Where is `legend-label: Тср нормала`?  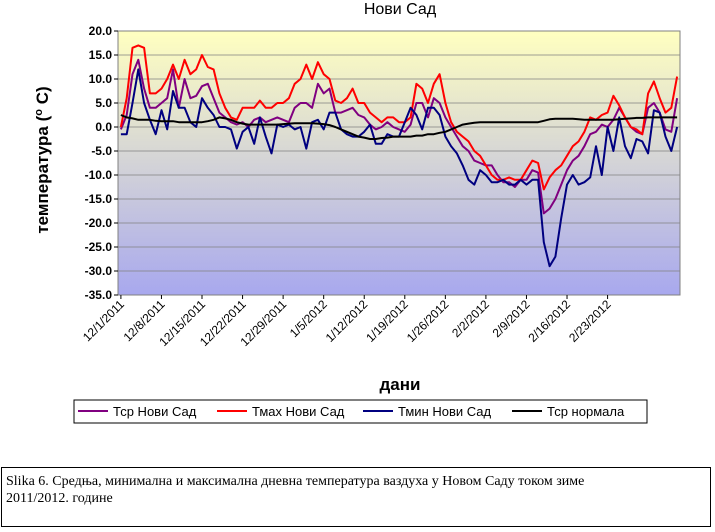
legend-label: Тср нормала is located at coordinates (586, 411).